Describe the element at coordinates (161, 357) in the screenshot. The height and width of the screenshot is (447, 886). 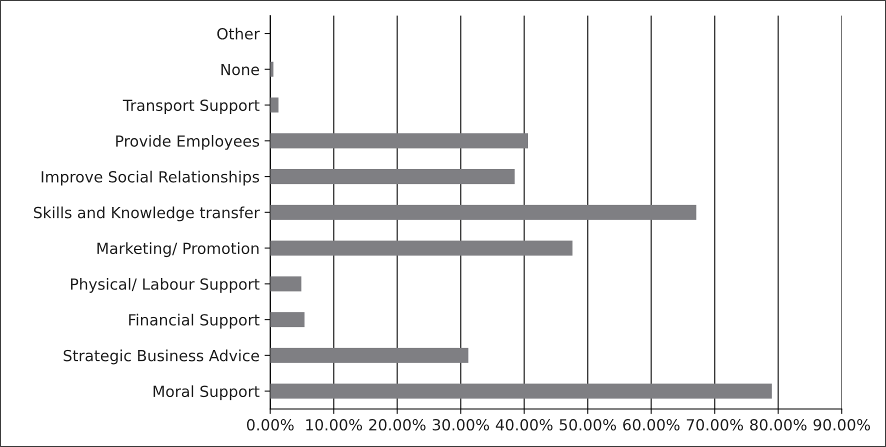
I see `y-tick-label: Strategic Business Advice` at that location.